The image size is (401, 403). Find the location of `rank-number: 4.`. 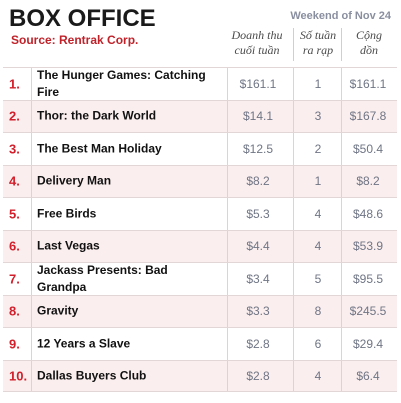

rank-number: 4. is located at coordinates (14, 181).